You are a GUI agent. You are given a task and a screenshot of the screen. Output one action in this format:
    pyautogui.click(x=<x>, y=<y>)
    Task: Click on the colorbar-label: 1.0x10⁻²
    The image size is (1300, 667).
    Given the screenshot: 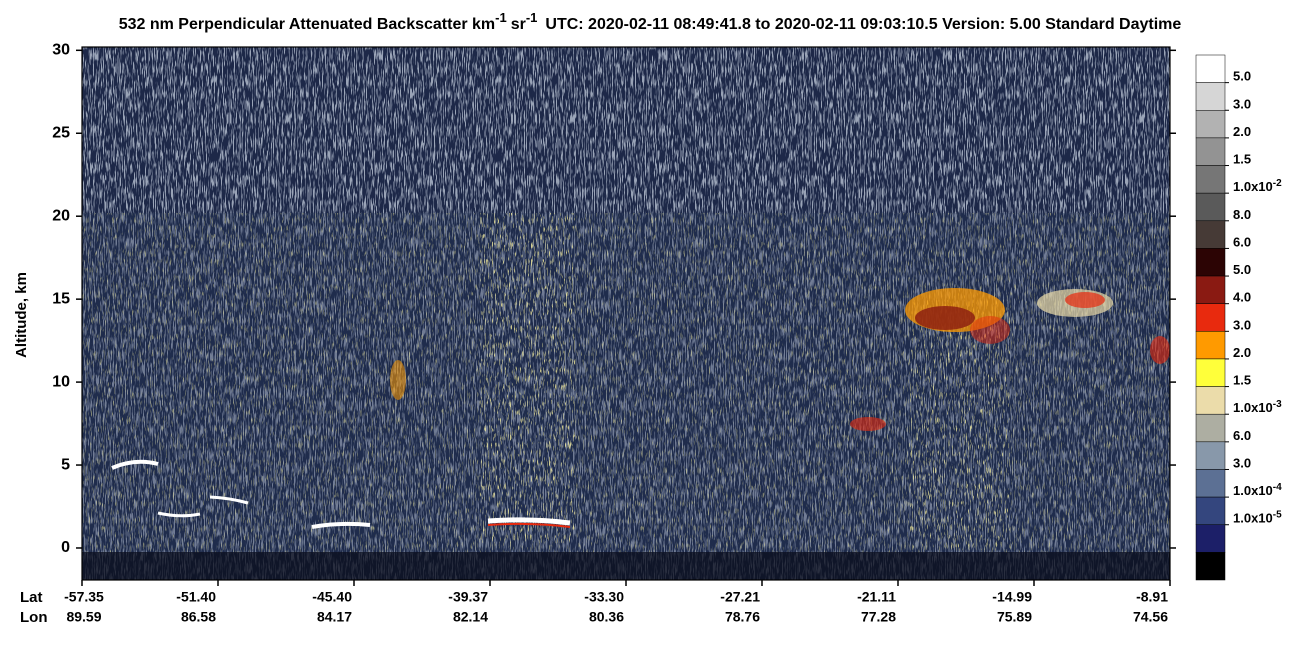 What is the action you would take?
    pyautogui.click(x=1257, y=186)
    